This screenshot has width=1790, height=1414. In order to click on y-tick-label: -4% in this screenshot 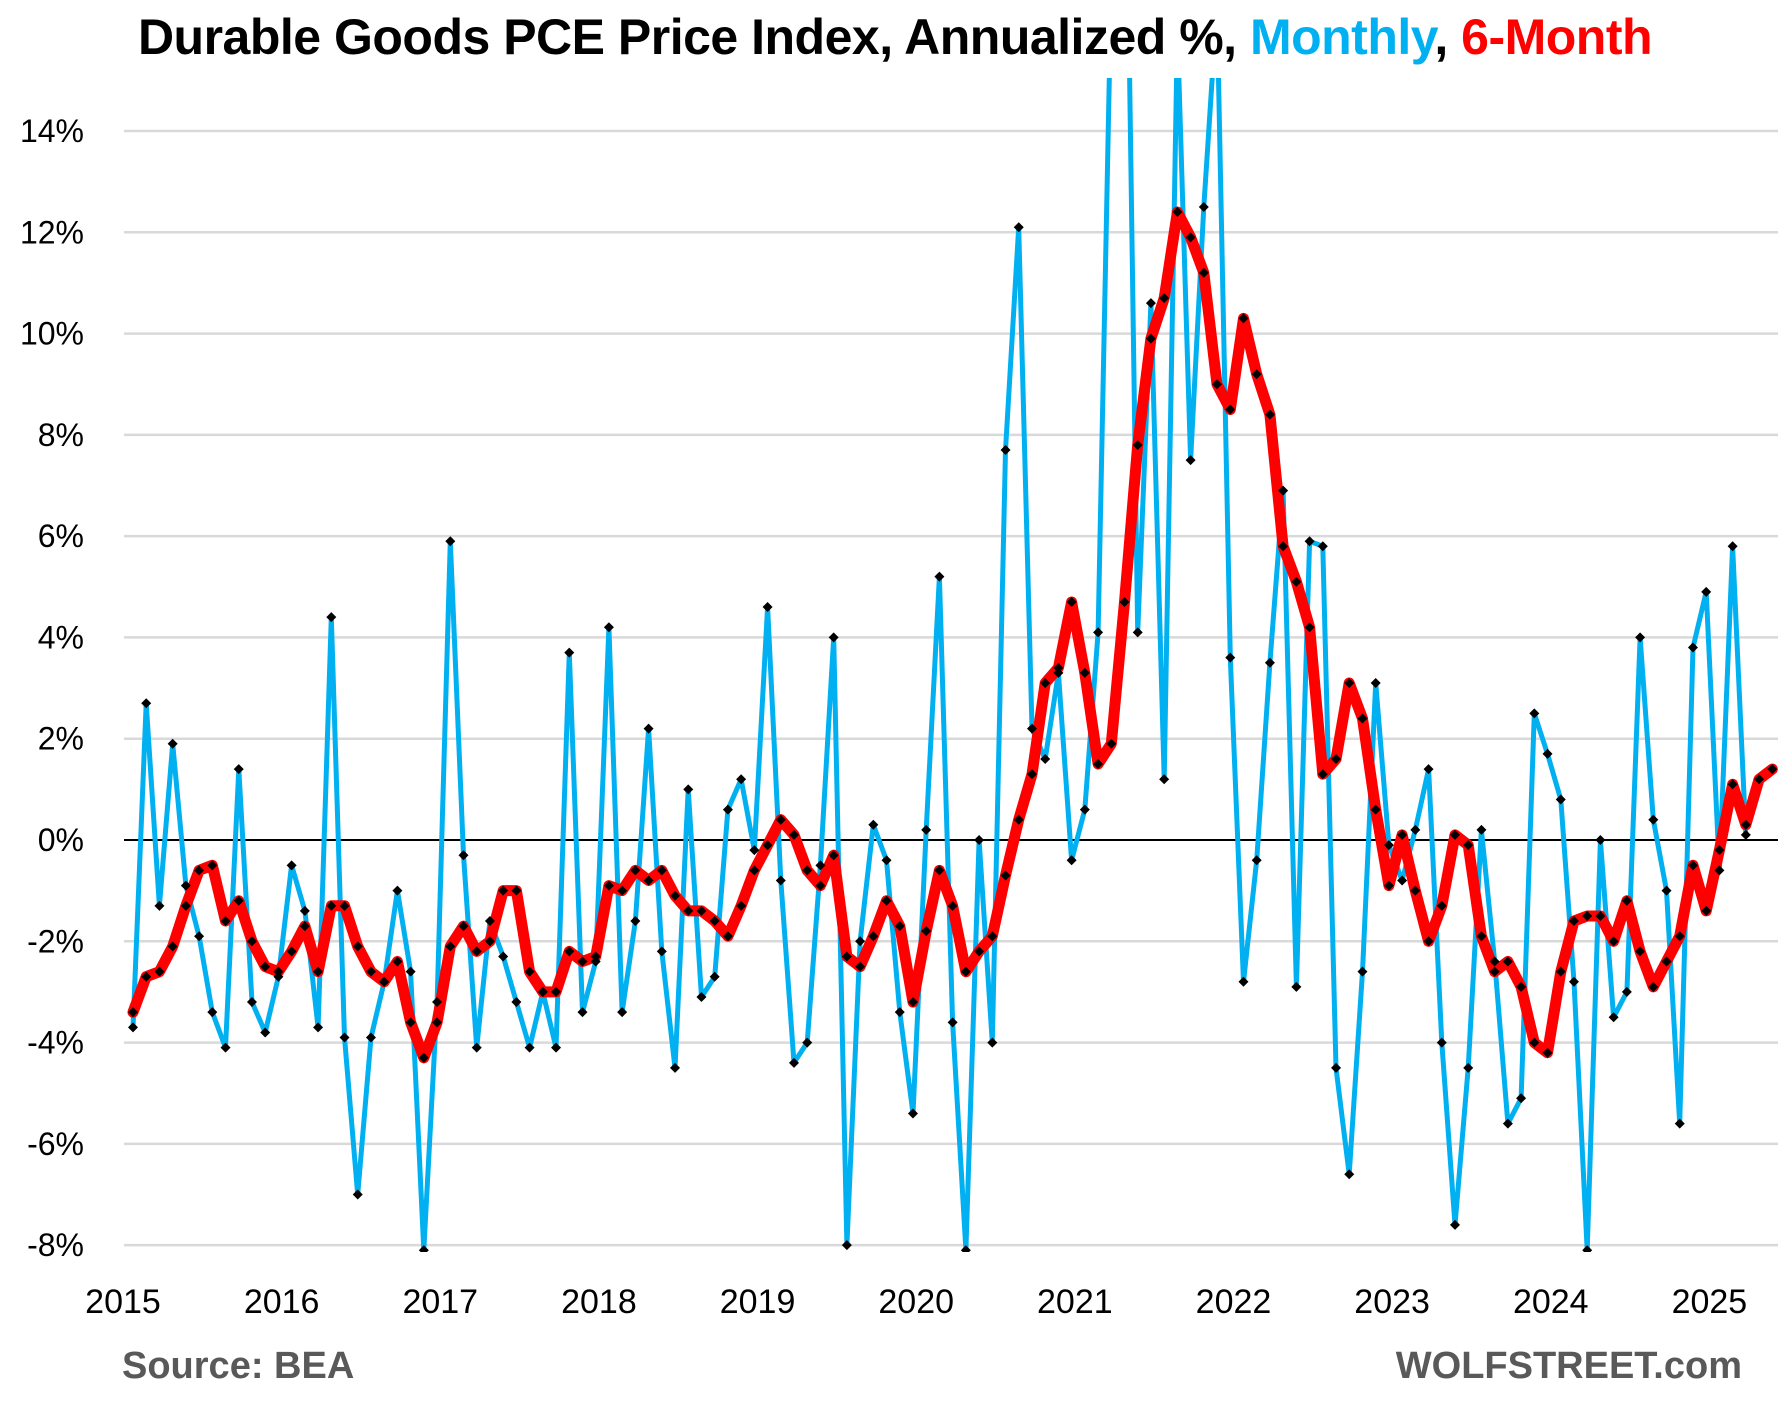, I will do `click(55, 1043)`.